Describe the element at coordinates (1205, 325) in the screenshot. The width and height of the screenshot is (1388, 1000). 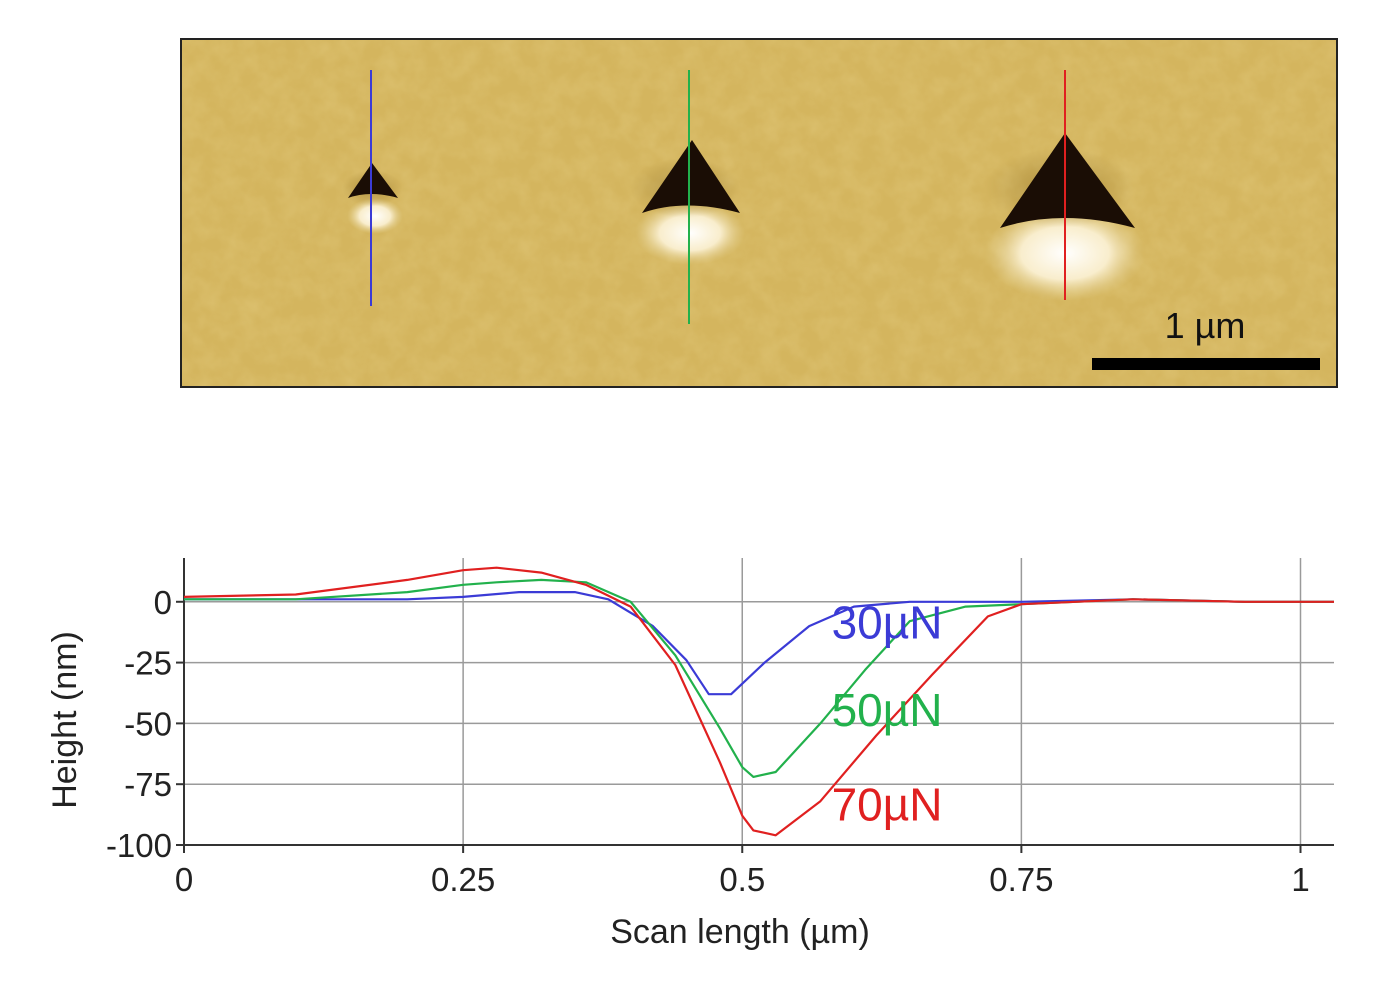
I see `scale-bar-label: 1 µm` at that location.